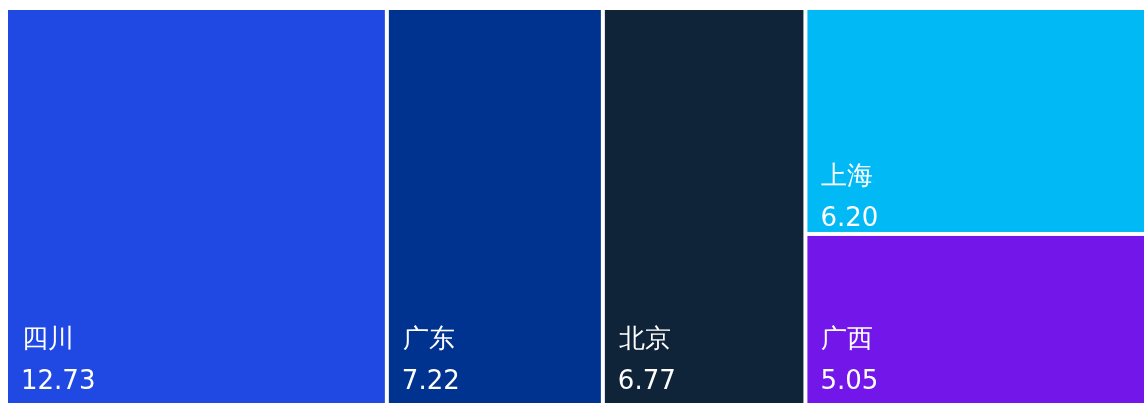 This screenshot has width=1144, height=403. Describe the element at coordinates (644, 338) in the screenshot. I see `category-label: 北京` at that location.